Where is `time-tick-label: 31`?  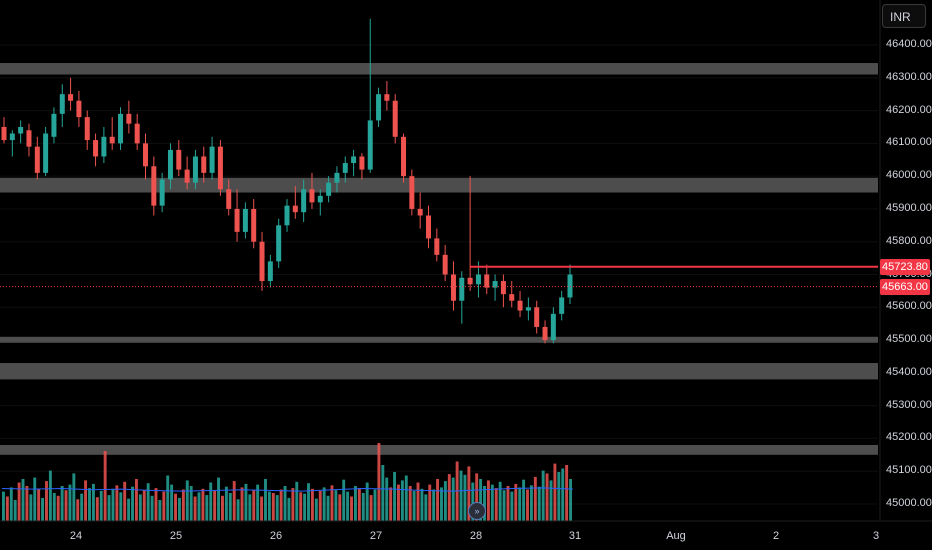 time-tick-label: 31 is located at coordinates (575, 536).